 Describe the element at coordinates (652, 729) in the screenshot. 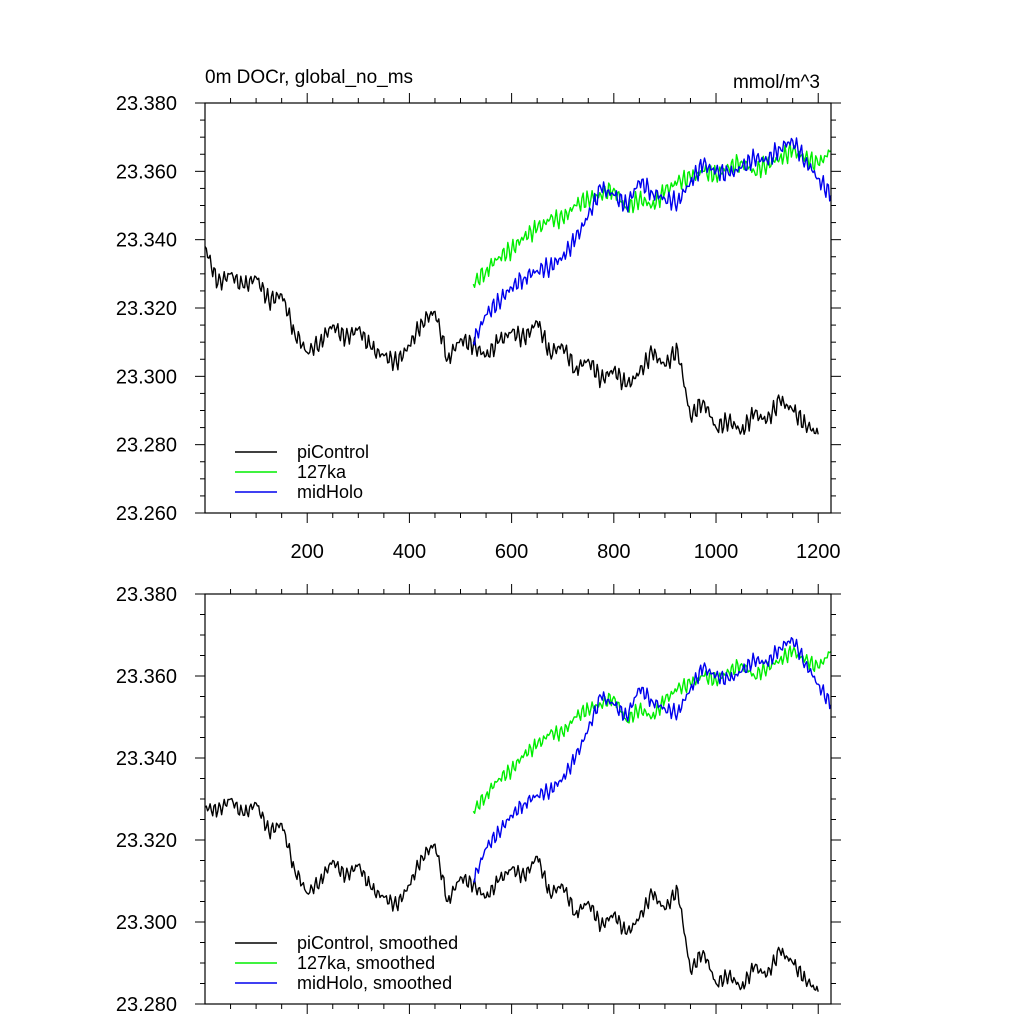

I see `series-line-127ka` at that location.